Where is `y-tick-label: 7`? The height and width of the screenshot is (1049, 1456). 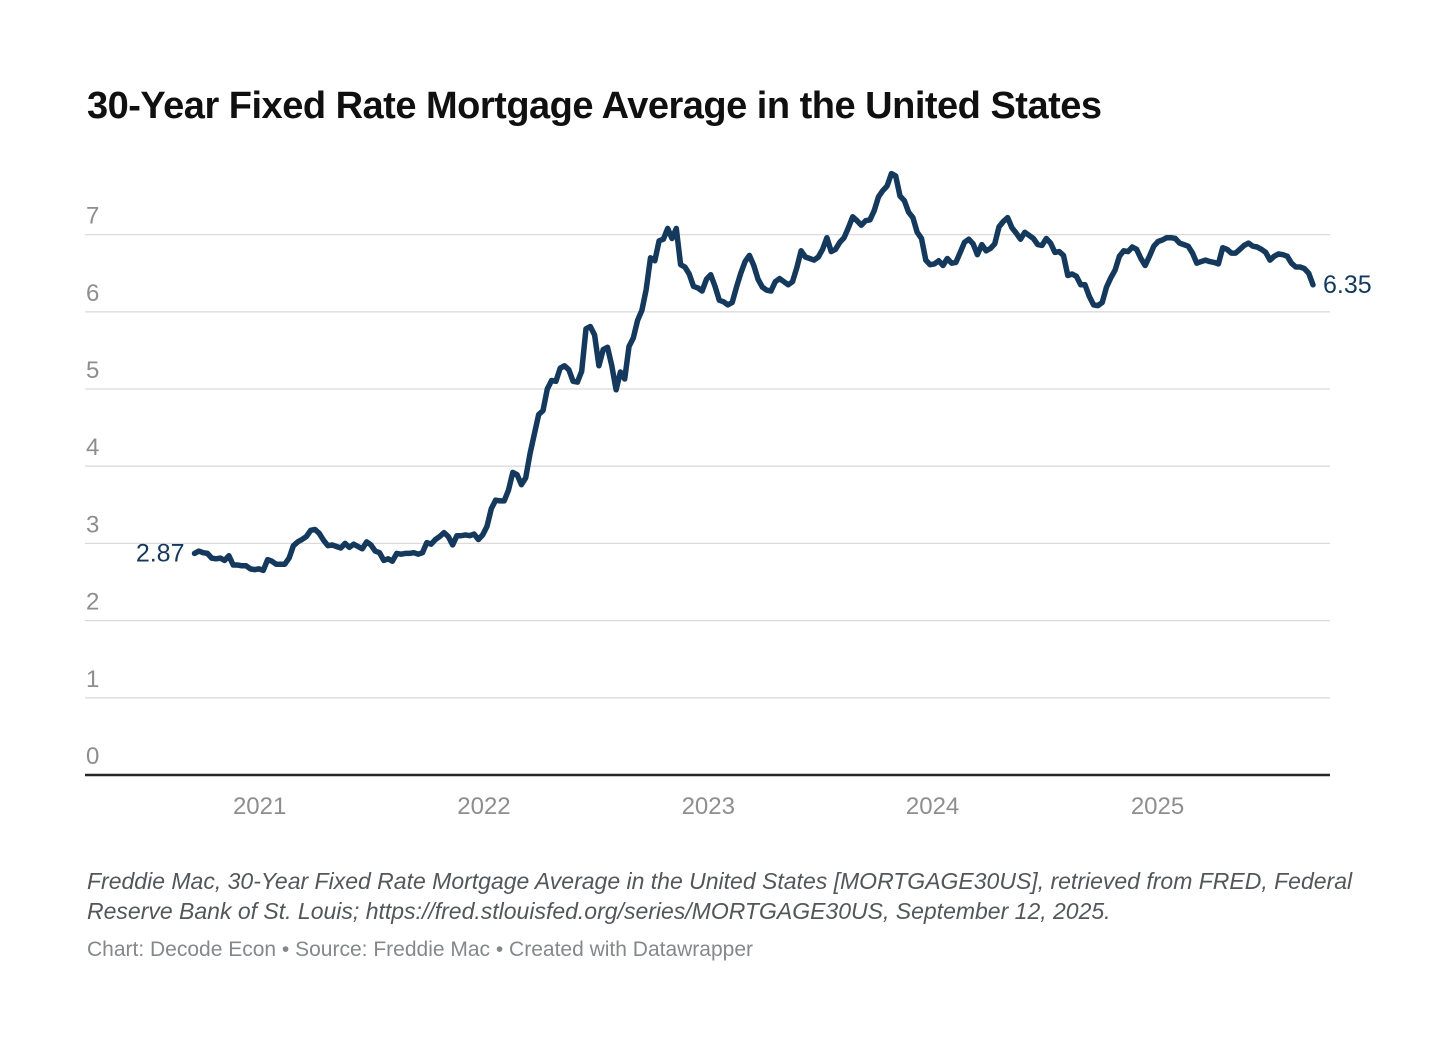
y-tick-label: 7 is located at coordinates (92, 216).